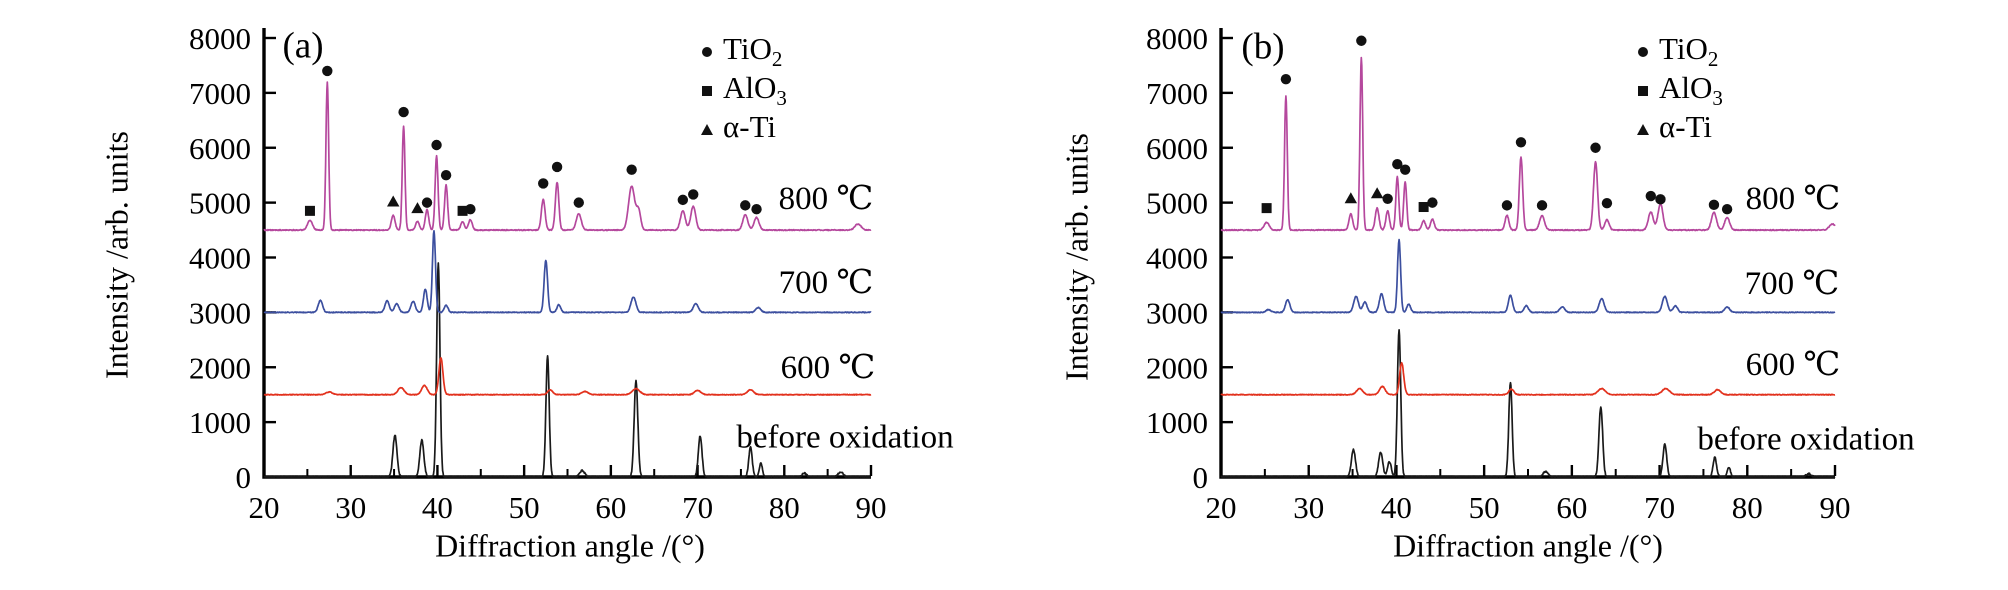 This screenshot has width=2008, height=590. I want to click on panel-b-series-label-before-oxidation: before oxidation, so click(1806, 439).